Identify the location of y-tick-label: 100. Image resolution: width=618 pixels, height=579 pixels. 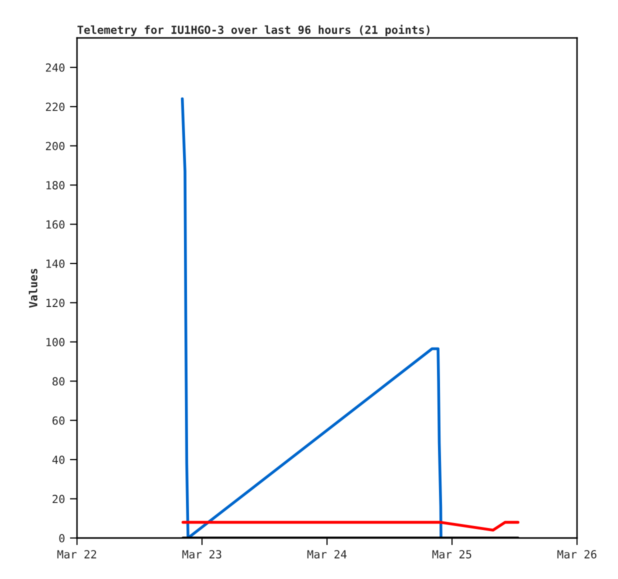
(55, 342).